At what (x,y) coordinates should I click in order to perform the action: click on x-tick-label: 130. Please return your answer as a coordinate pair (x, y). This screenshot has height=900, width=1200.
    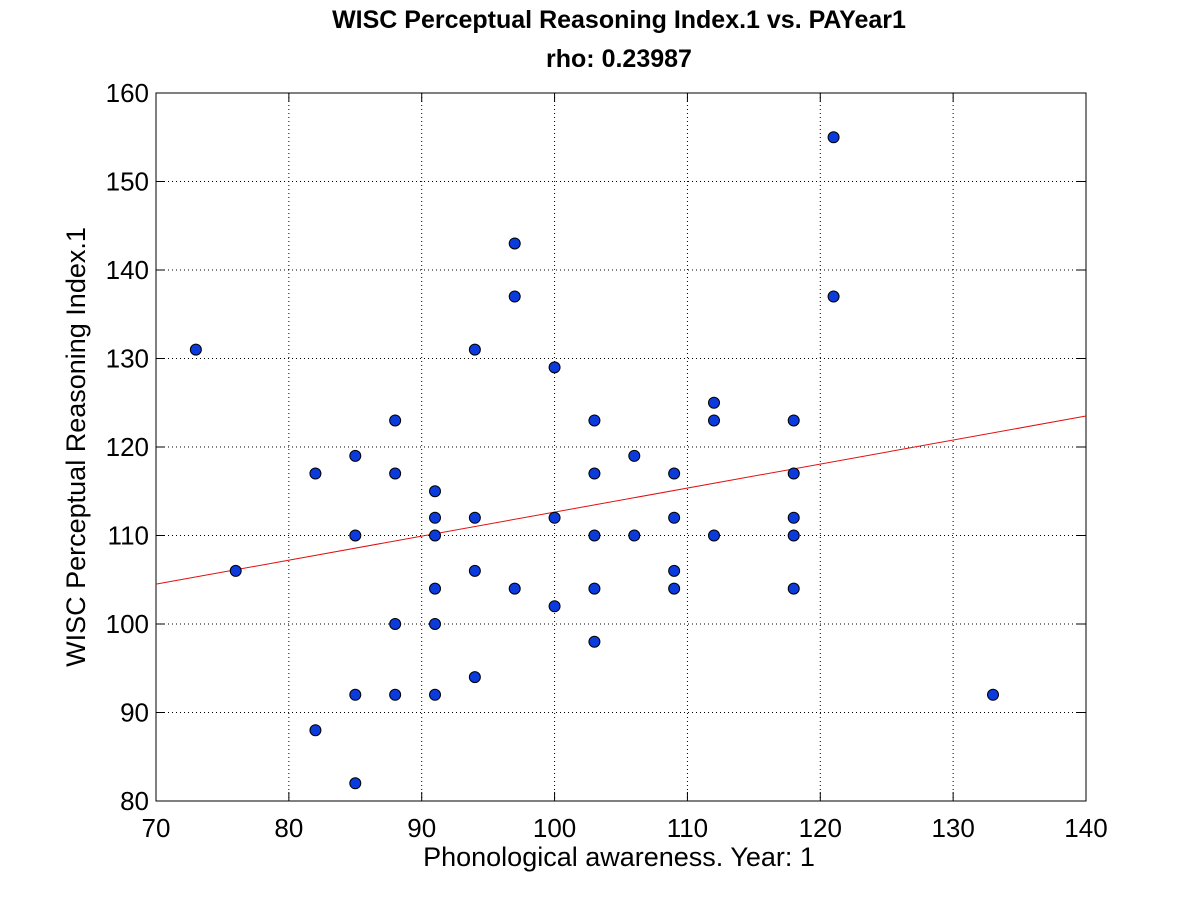
    Looking at the image, I should click on (952, 828).